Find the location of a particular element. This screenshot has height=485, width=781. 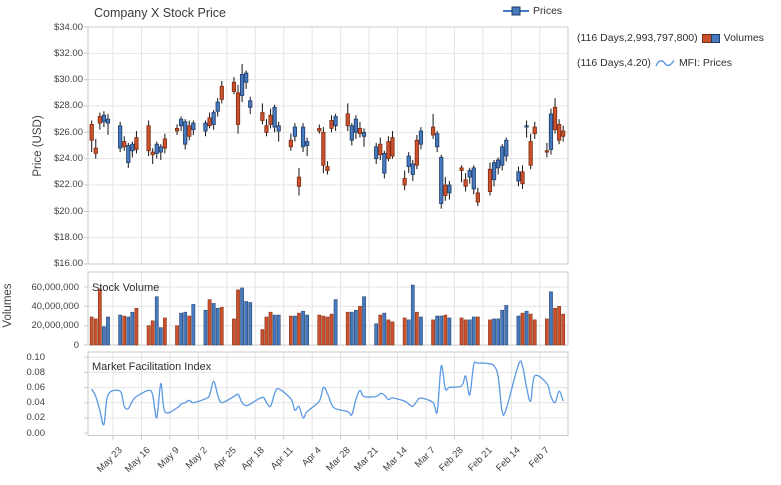

mfi-tick-label: 0.08 is located at coordinates (36, 372).